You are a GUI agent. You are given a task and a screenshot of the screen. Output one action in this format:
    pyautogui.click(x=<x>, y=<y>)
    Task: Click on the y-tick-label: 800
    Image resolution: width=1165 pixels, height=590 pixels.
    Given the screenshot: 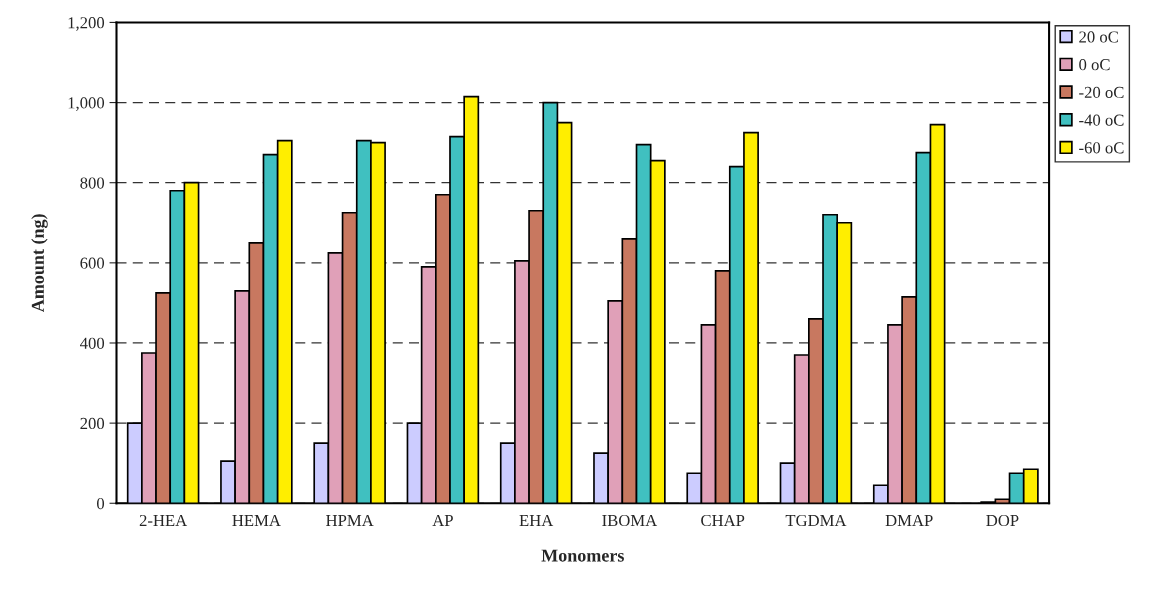 What is the action you would take?
    pyautogui.click(x=92, y=183)
    